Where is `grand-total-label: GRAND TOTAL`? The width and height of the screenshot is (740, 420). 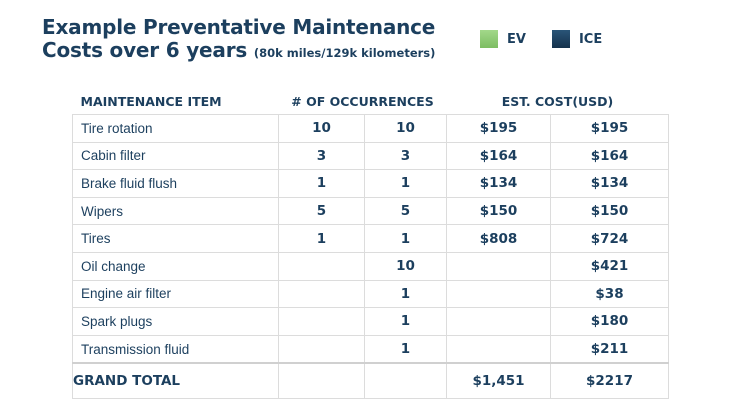 grand-total-label: GRAND TOTAL is located at coordinates (175, 381).